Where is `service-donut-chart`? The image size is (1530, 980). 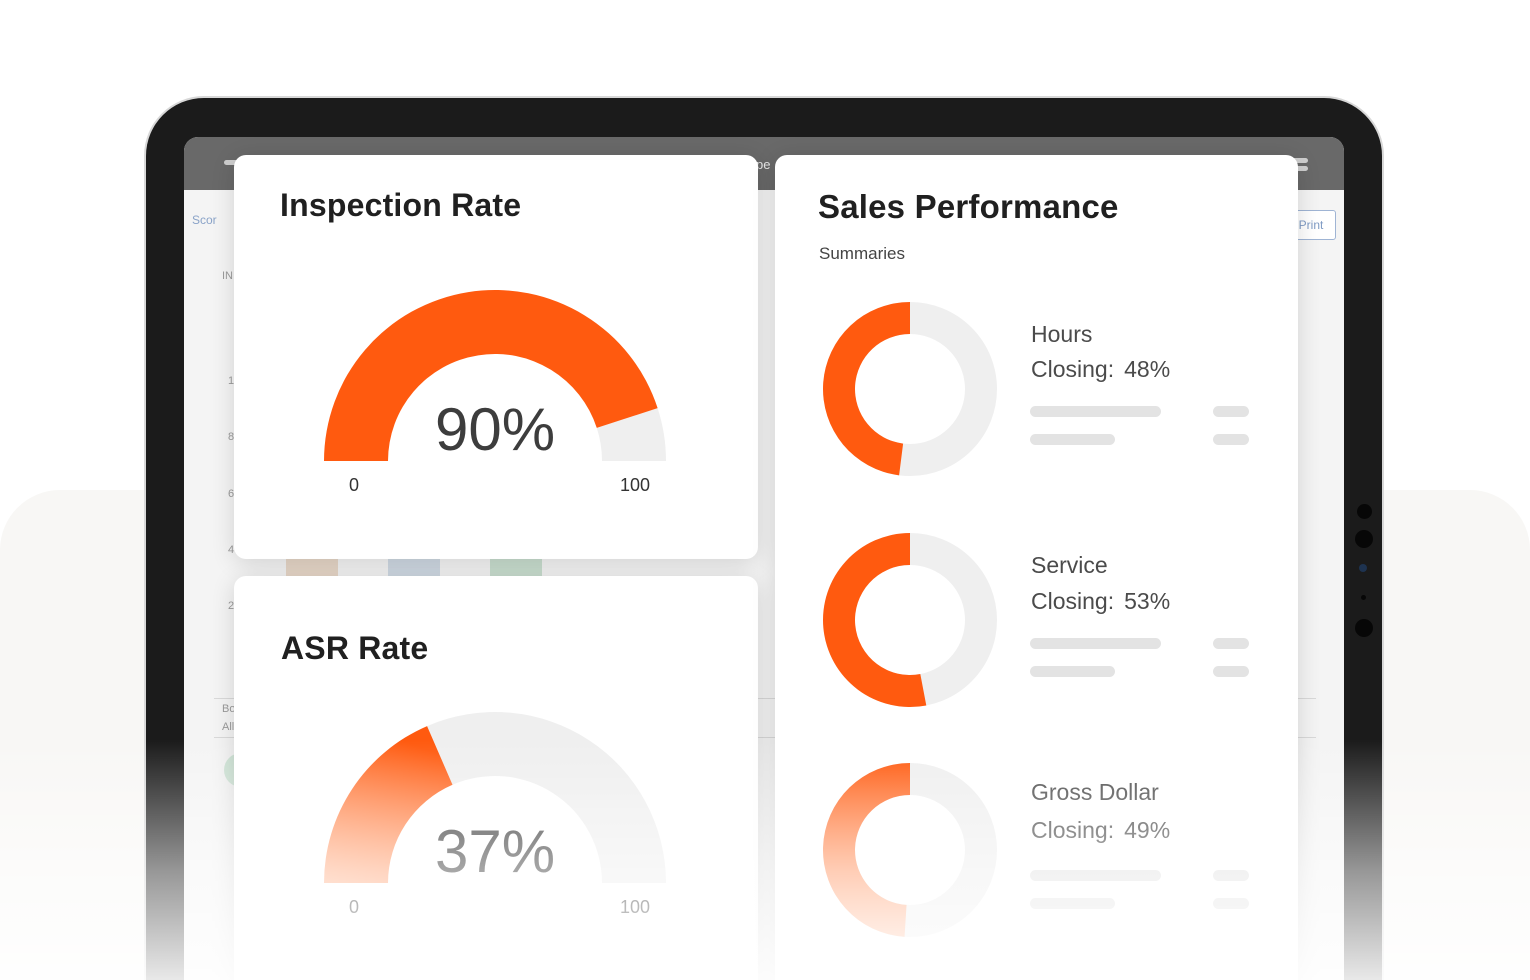 service-donut-chart is located at coordinates (910, 620).